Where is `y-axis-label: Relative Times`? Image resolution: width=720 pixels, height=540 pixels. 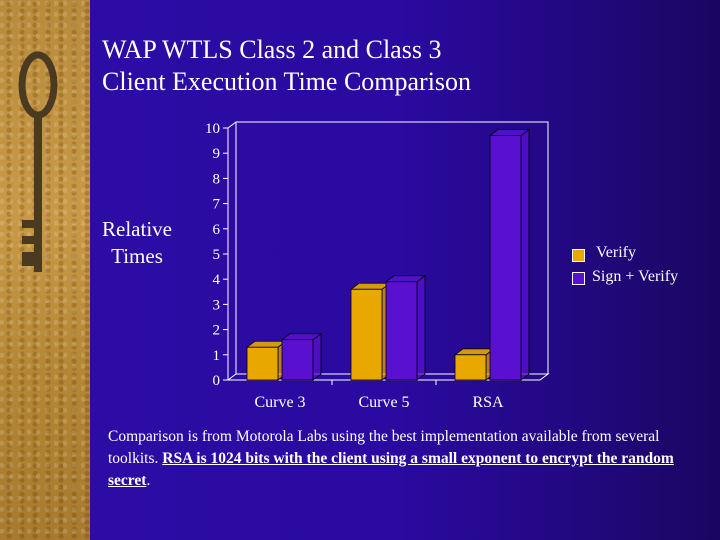
y-axis-label: Relative Times is located at coordinates (137, 243).